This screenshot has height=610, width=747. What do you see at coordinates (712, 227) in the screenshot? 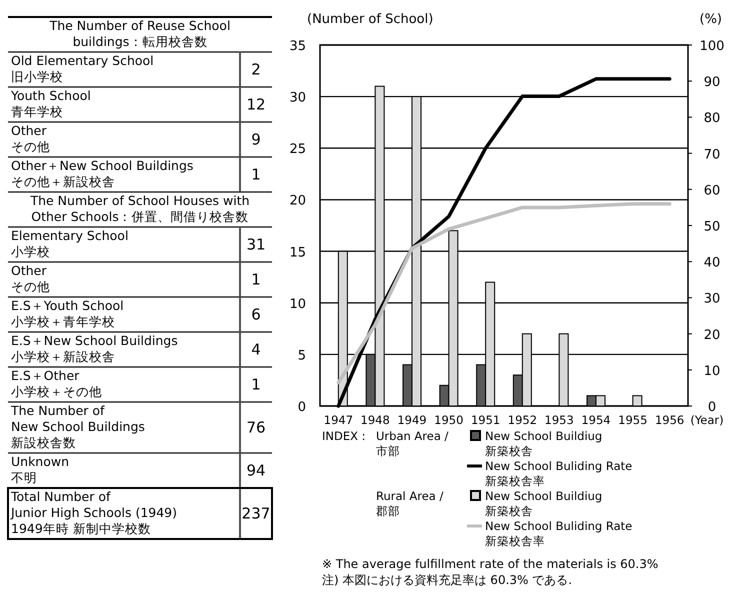
I see `y2-tick-label: 50` at bounding box center [712, 227].